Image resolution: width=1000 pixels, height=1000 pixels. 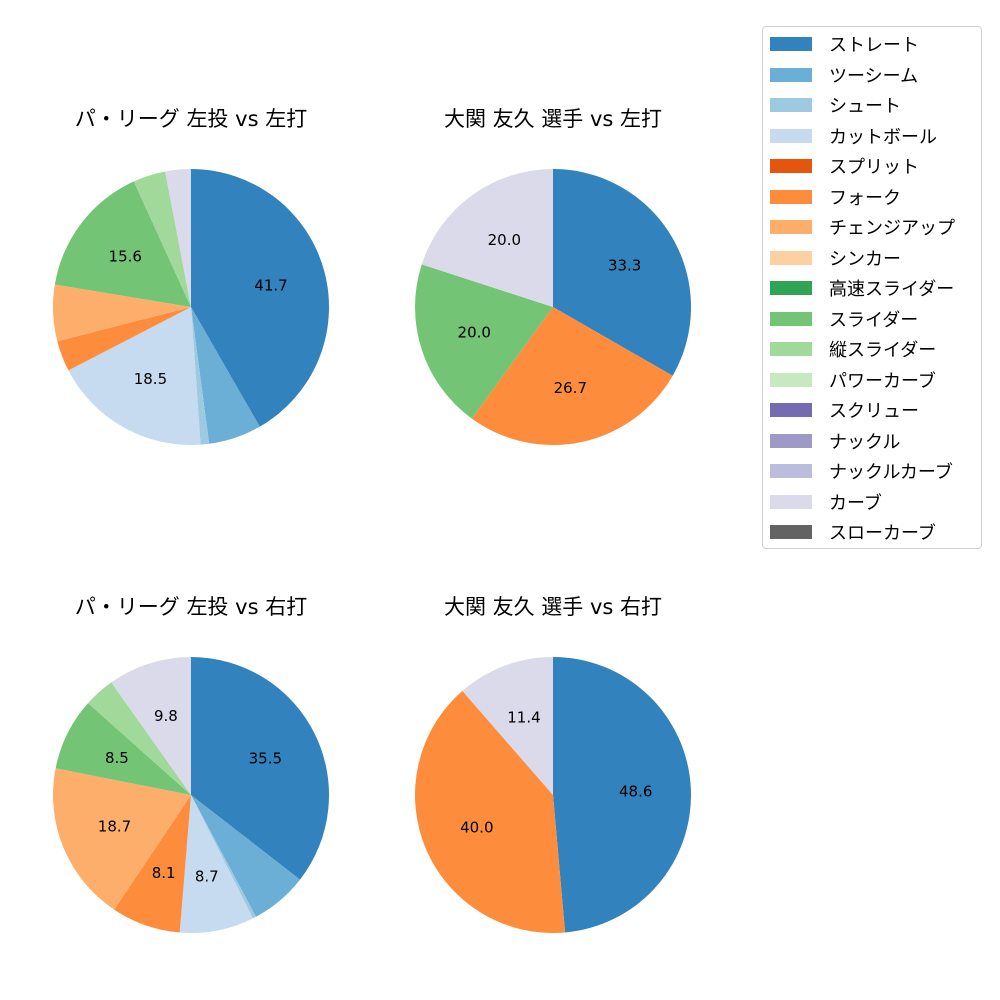 What do you see at coordinates (892, 289) in the screenshot?
I see `legend-label: 高速スライダー` at bounding box center [892, 289].